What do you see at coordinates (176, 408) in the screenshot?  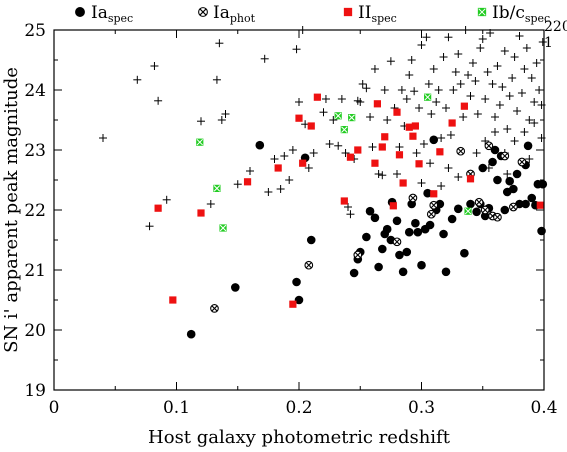 I see `x-tick-label: 0.1` at bounding box center [176, 408].